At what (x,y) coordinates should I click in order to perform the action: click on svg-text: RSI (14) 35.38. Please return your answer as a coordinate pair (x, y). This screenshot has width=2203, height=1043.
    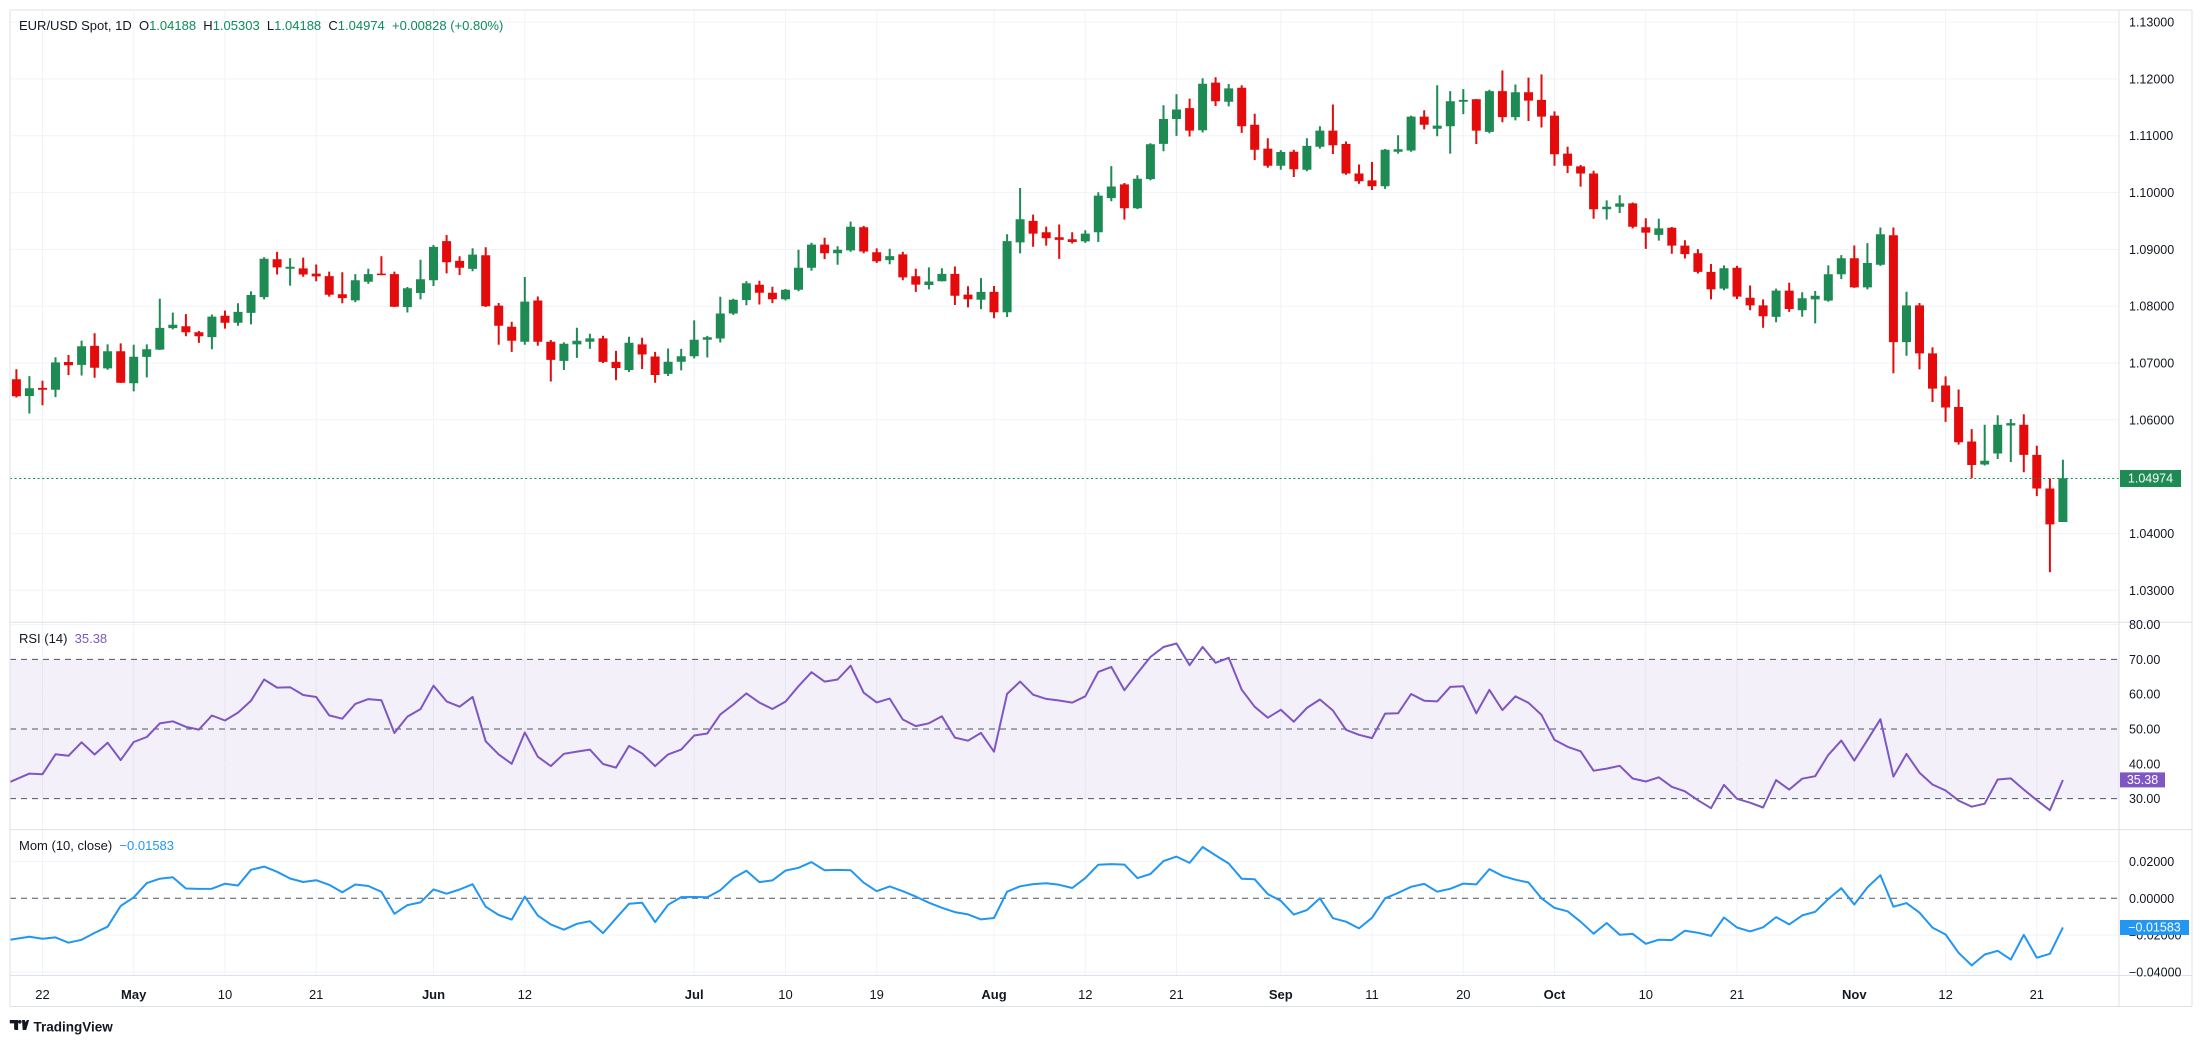
    Looking at the image, I should click on (63, 638).